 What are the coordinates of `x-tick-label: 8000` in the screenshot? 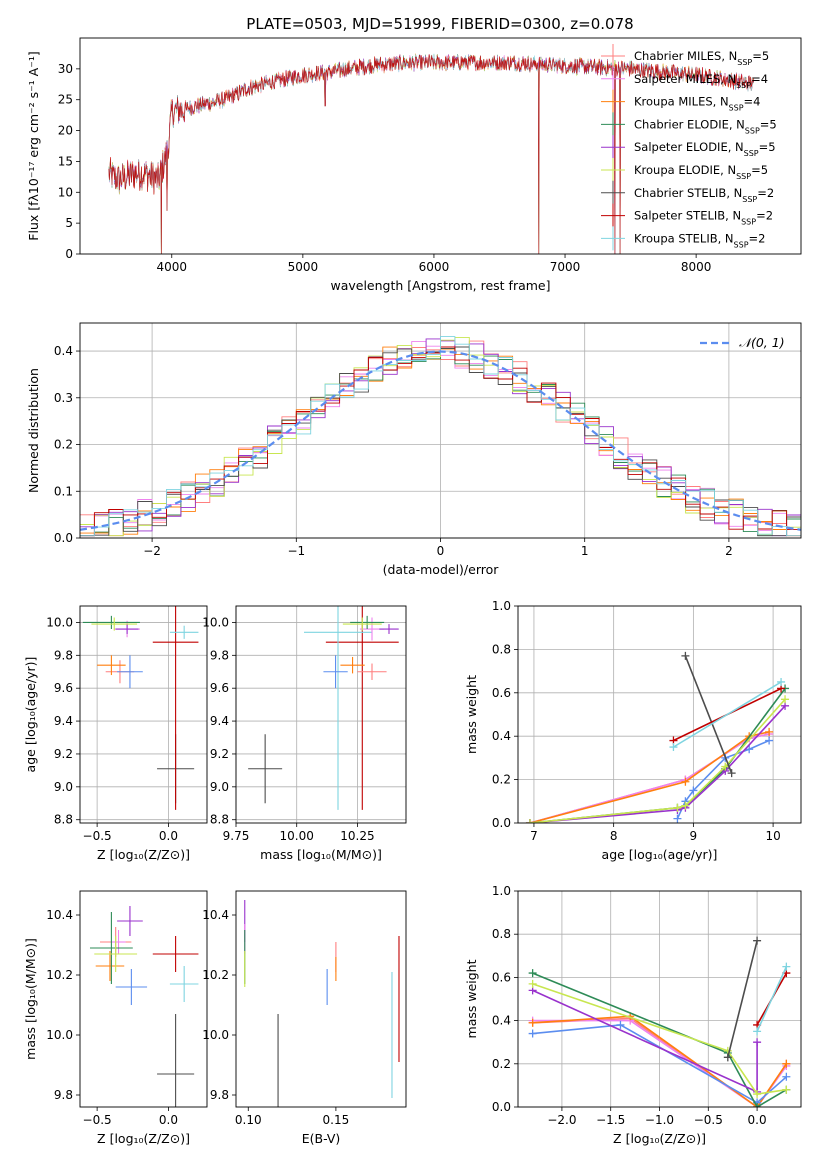 It's located at (696, 267).